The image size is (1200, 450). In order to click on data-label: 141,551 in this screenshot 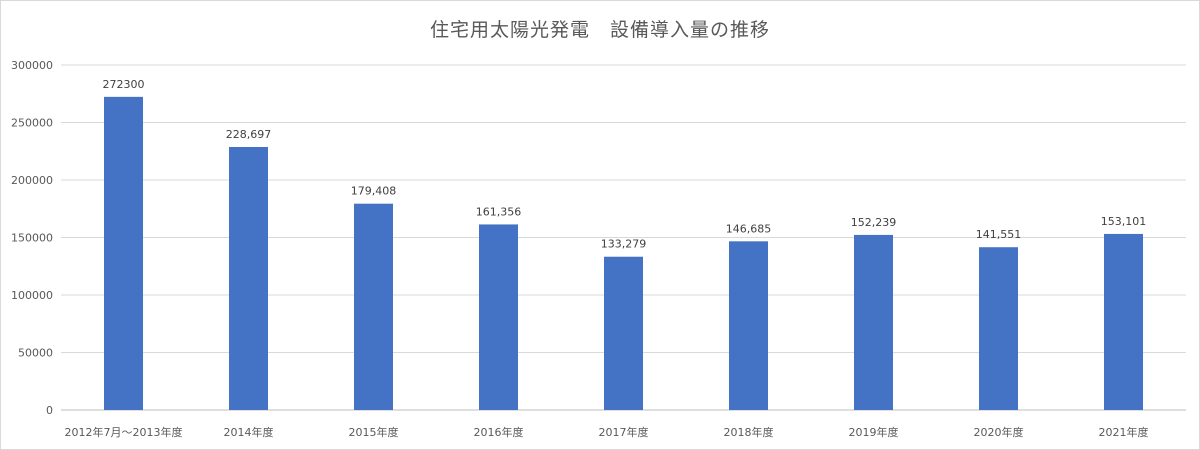, I will do `click(999, 234)`.